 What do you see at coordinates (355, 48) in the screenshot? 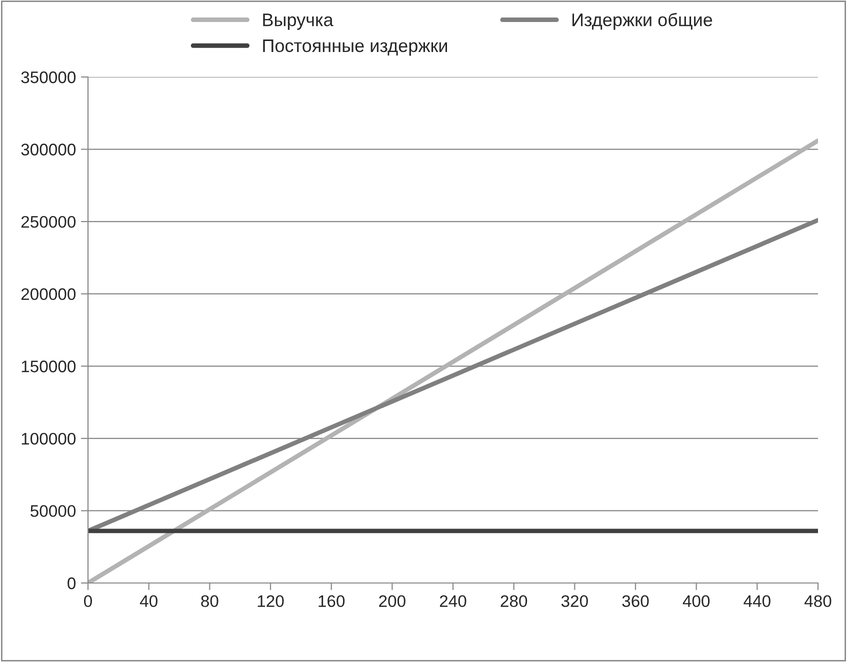
I see `legend-label: Постоянные издержки` at bounding box center [355, 48].